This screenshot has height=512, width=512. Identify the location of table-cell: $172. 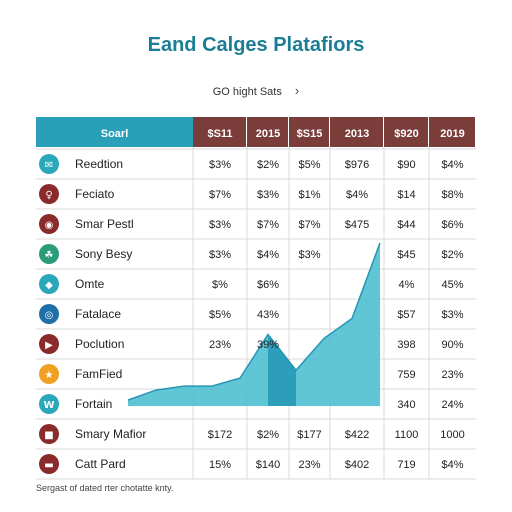
(220, 435).